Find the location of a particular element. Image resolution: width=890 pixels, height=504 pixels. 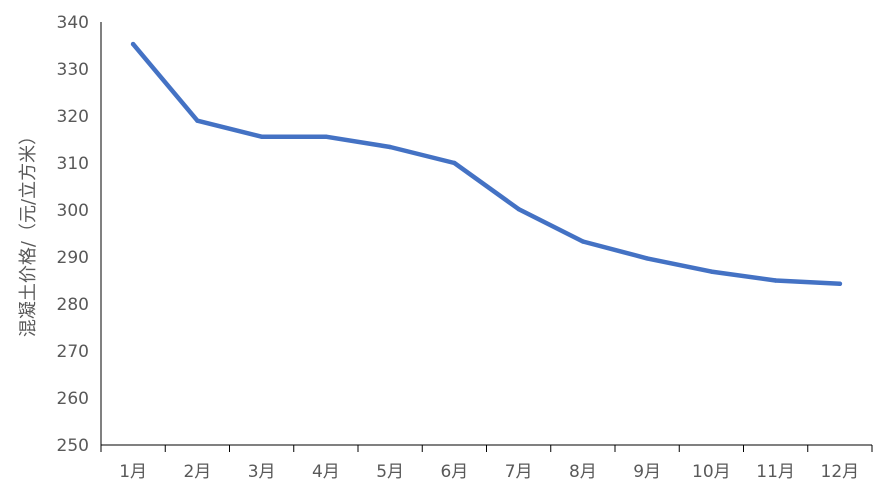

y-tick-label: 300 is located at coordinates (73, 211).